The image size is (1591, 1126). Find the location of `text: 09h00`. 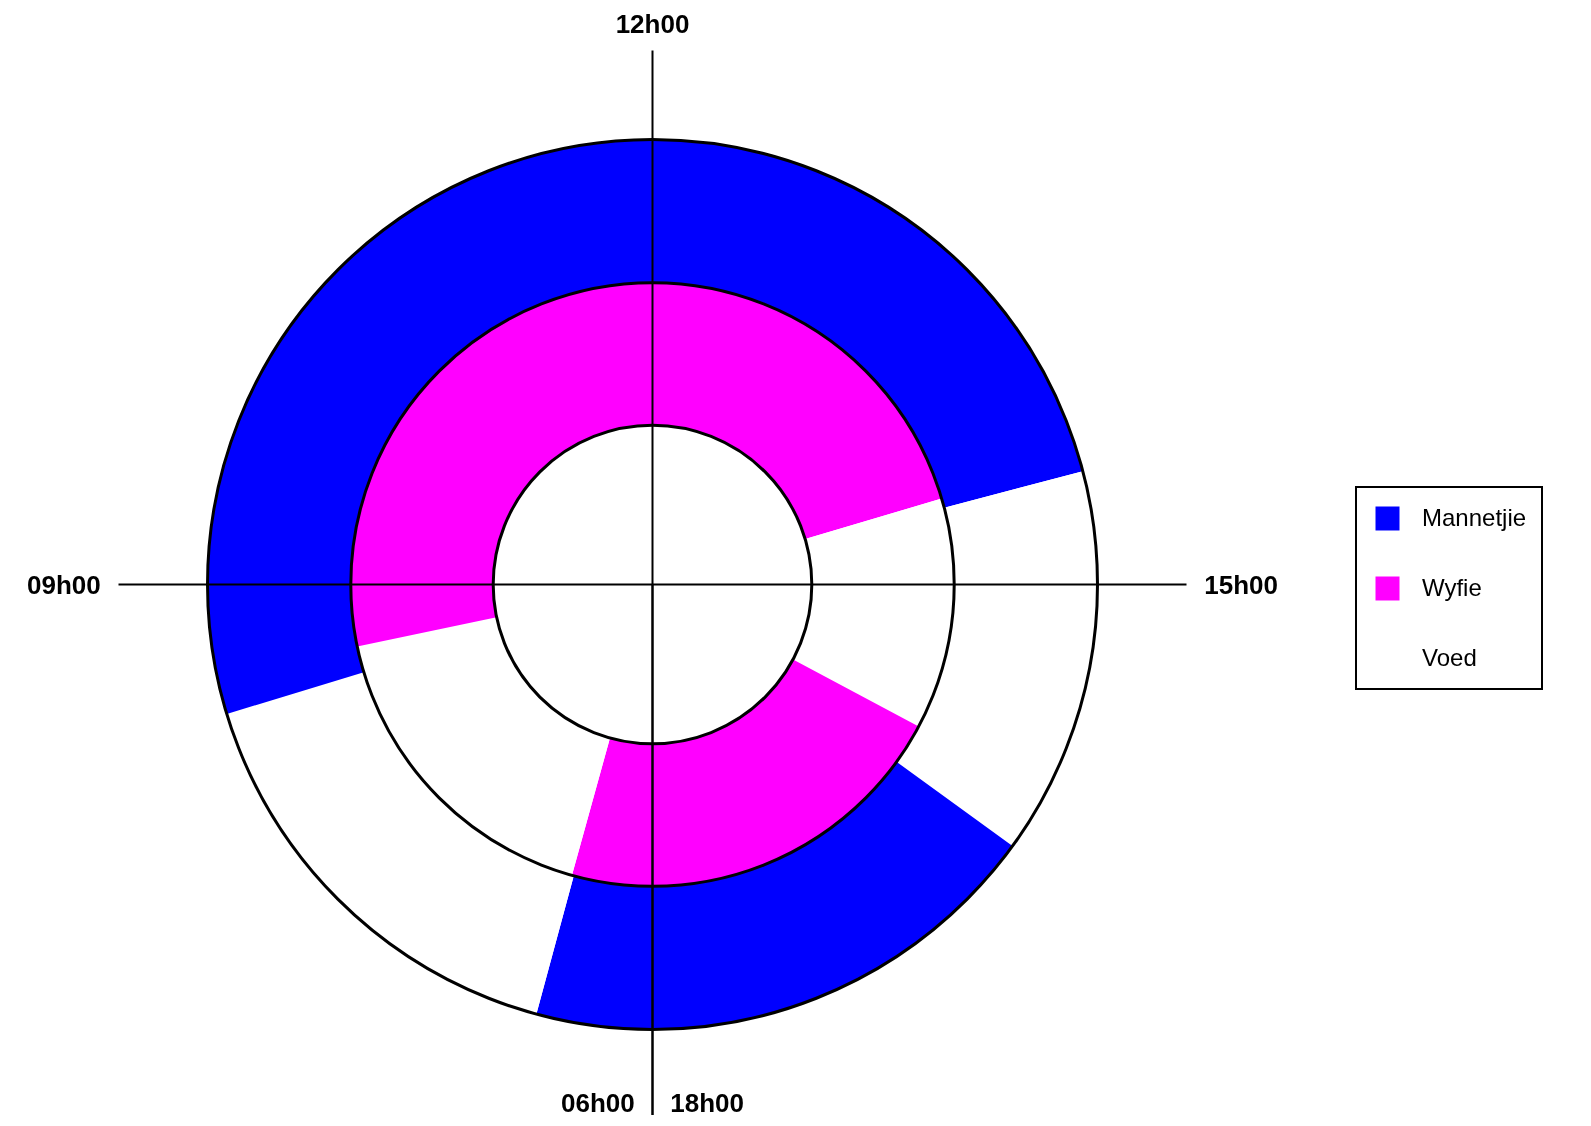

text: 09h00 is located at coordinates (63, 584).